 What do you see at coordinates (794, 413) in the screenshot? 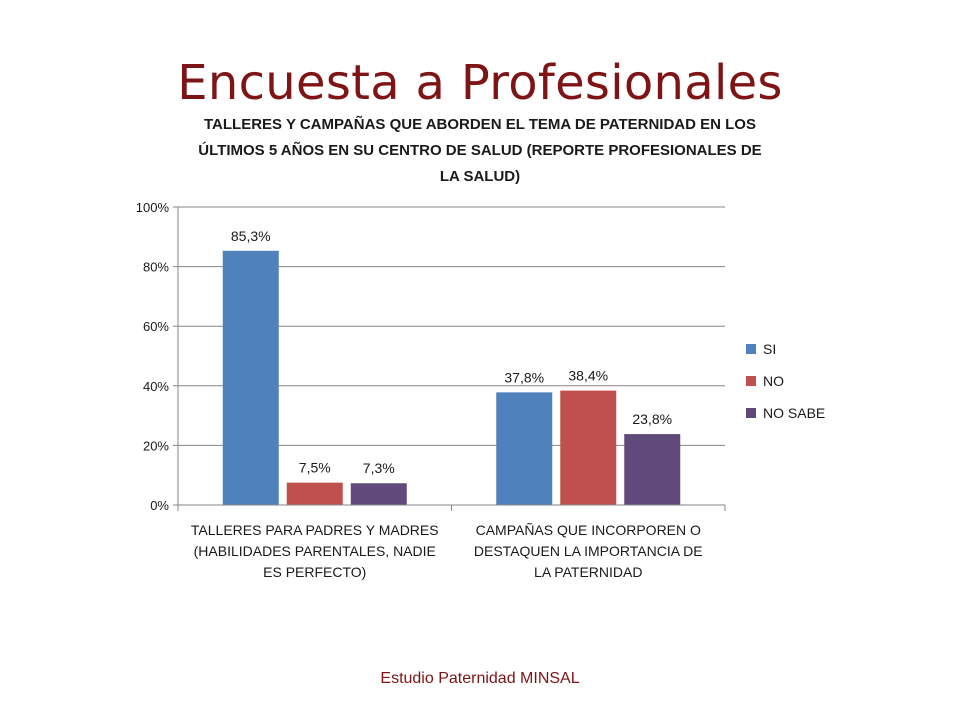
I see `legend-label: NO SABE` at bounding box center [794, 413].